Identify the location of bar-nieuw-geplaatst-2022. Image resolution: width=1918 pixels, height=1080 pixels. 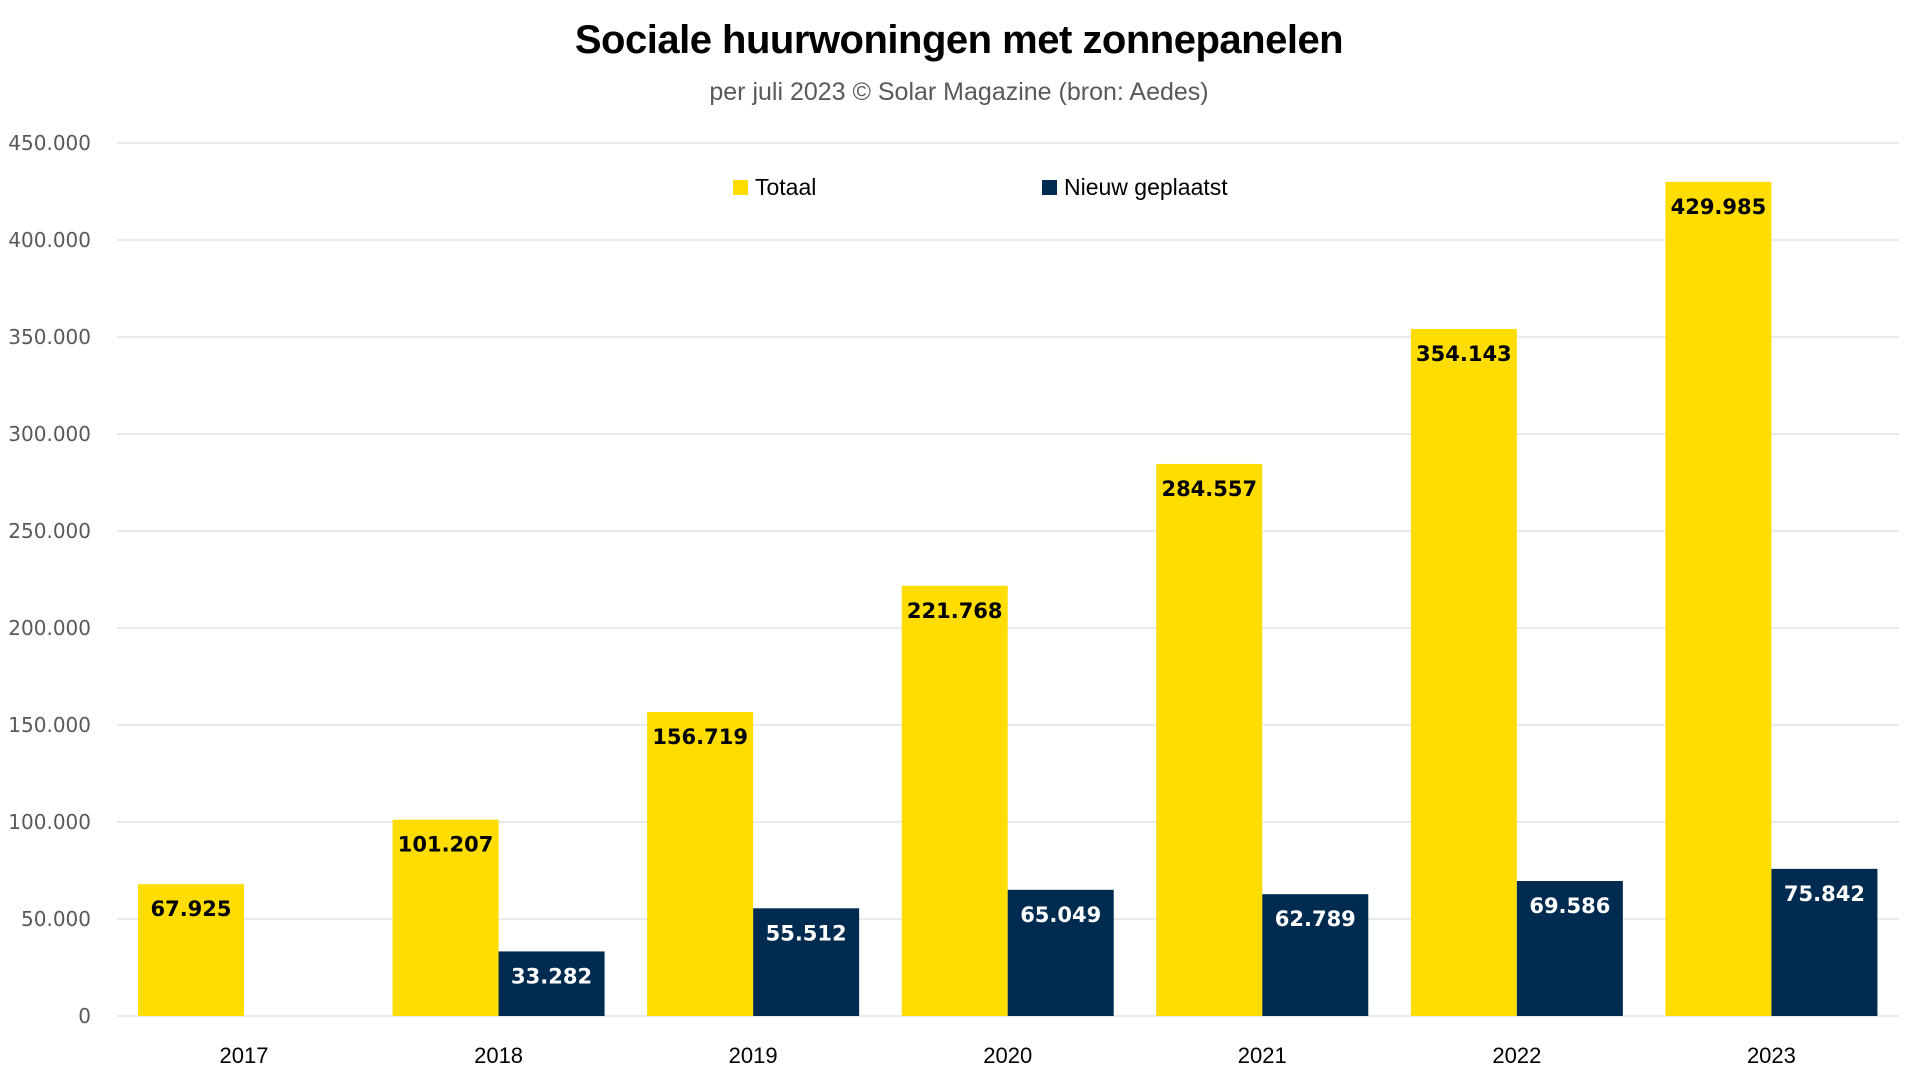
(1569, 948).